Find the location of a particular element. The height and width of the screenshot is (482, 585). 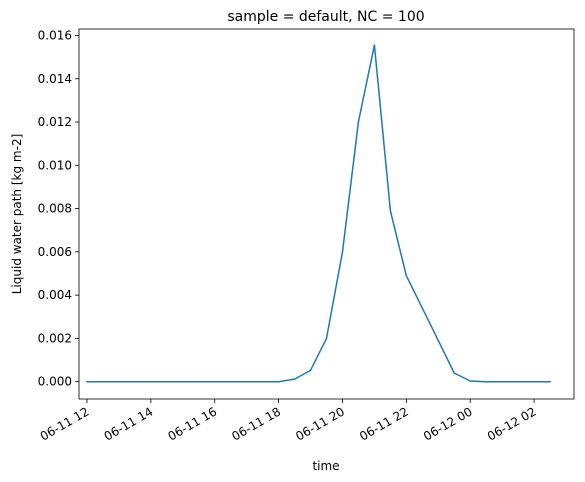

y-tick-label: 0.014 is located at coordinates (55, 79).